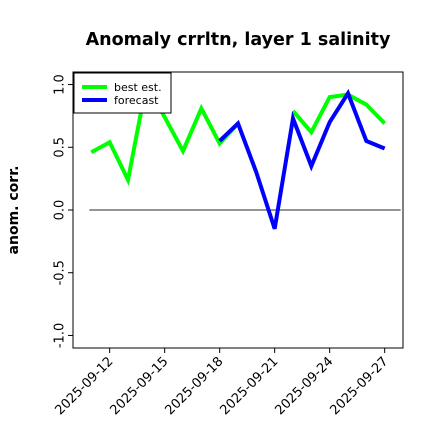 This screenshot has height=440, width=440. What do you see at coordinates (60, 272) in the screenshot?
I see `y-tick-label: -0.5` at bounding box center [60, 272].